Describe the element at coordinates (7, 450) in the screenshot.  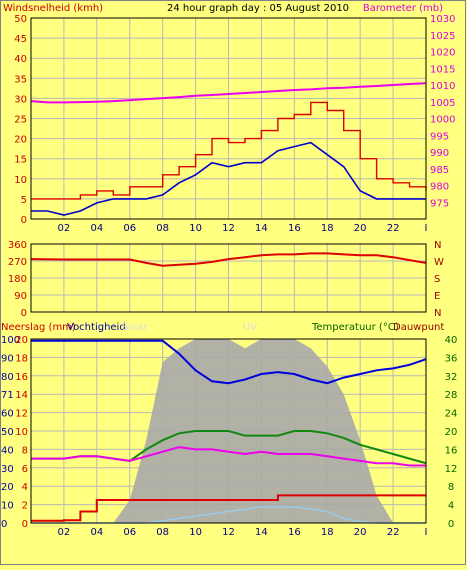
I see `humidity-tick-label: 40` at that location.